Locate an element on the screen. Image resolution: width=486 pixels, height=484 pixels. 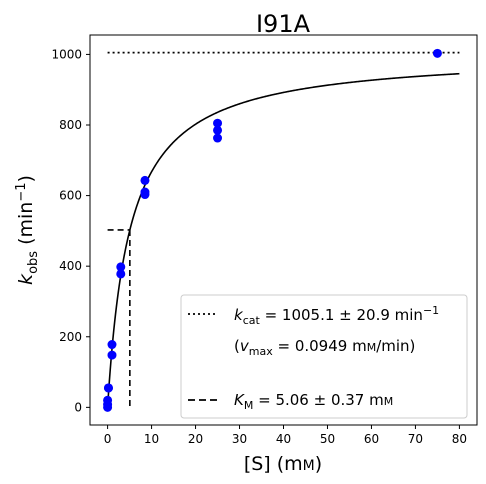
legend-vmax-v: v is located at coordinates (245, 346).